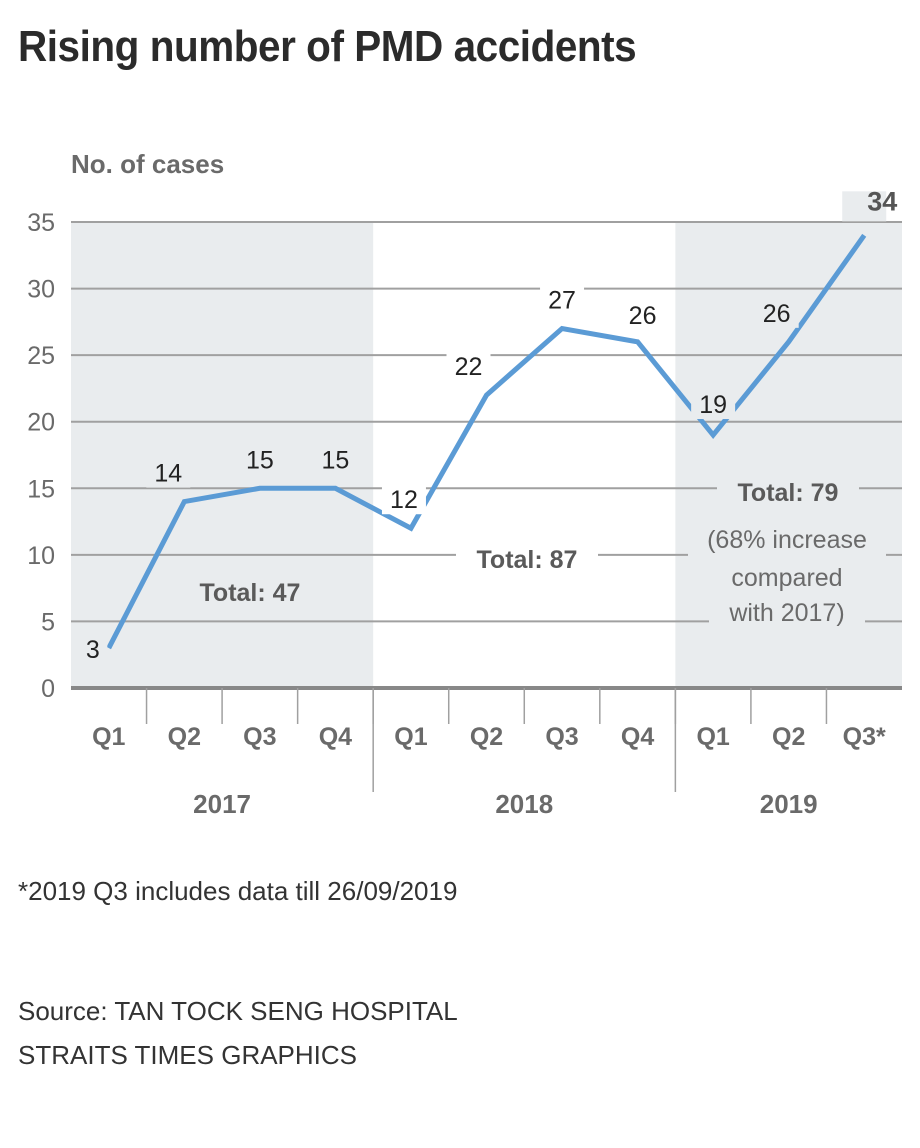 The image size is (920, 1148). Describe the element at coordinates (524, 804) in the screenshot. I see `year-label: 2018` at that location.